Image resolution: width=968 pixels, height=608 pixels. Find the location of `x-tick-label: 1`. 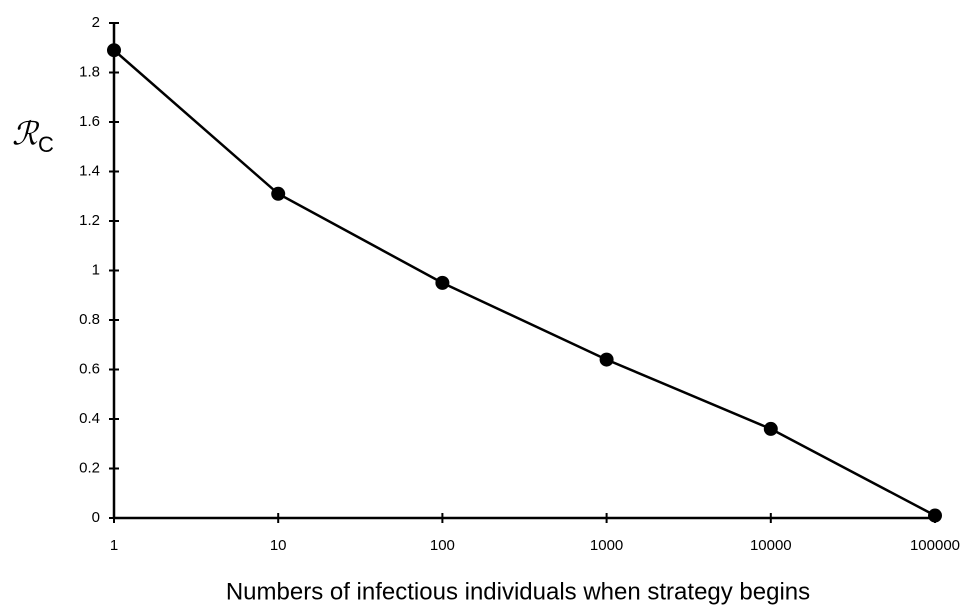

x-tick-label: 1 is located at coordinates (114, 545).